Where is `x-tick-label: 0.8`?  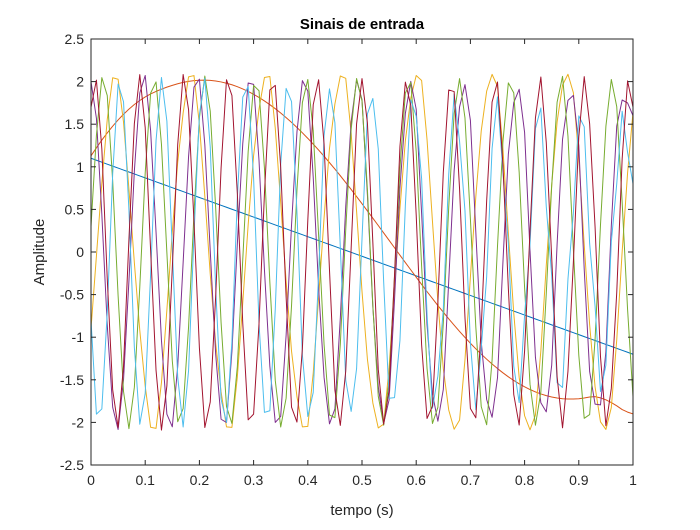 x-tick-label: 0.8 is located at coordinates (525, 480).